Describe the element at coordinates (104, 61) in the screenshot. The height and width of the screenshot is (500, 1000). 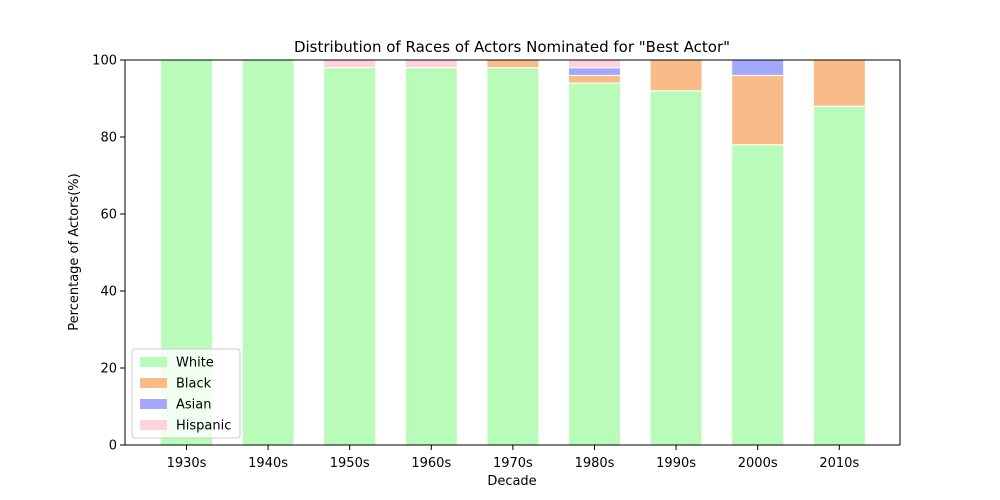
I see `y-tick-label: 100` at that location.